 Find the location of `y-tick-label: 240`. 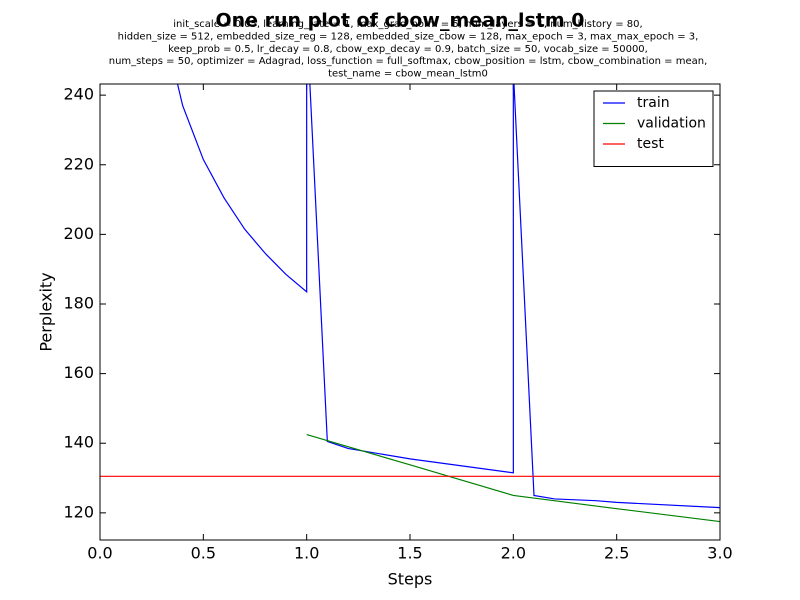

y-tick-label: 240 is located at coordinates (78, 94).